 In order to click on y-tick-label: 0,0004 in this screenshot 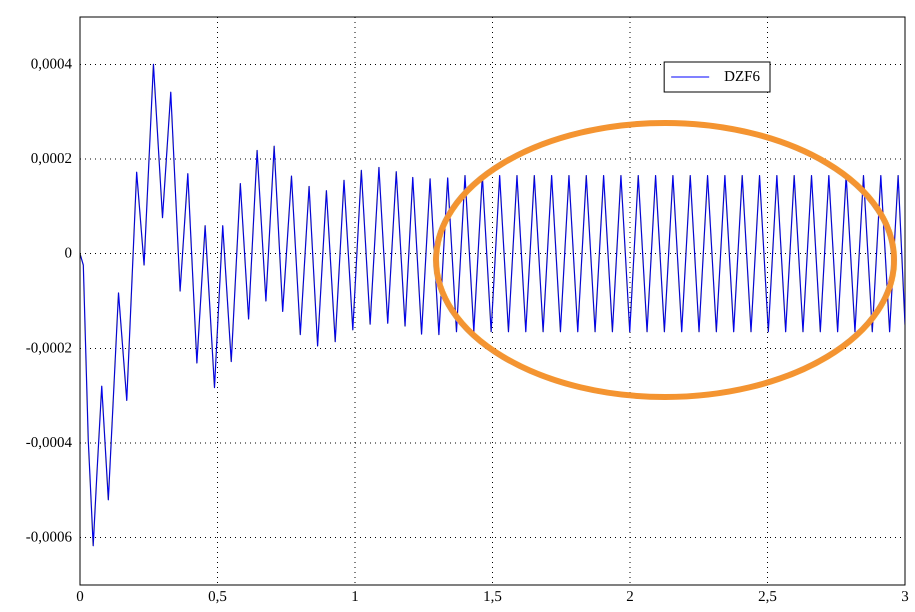, I will do `click(51, 64)`.